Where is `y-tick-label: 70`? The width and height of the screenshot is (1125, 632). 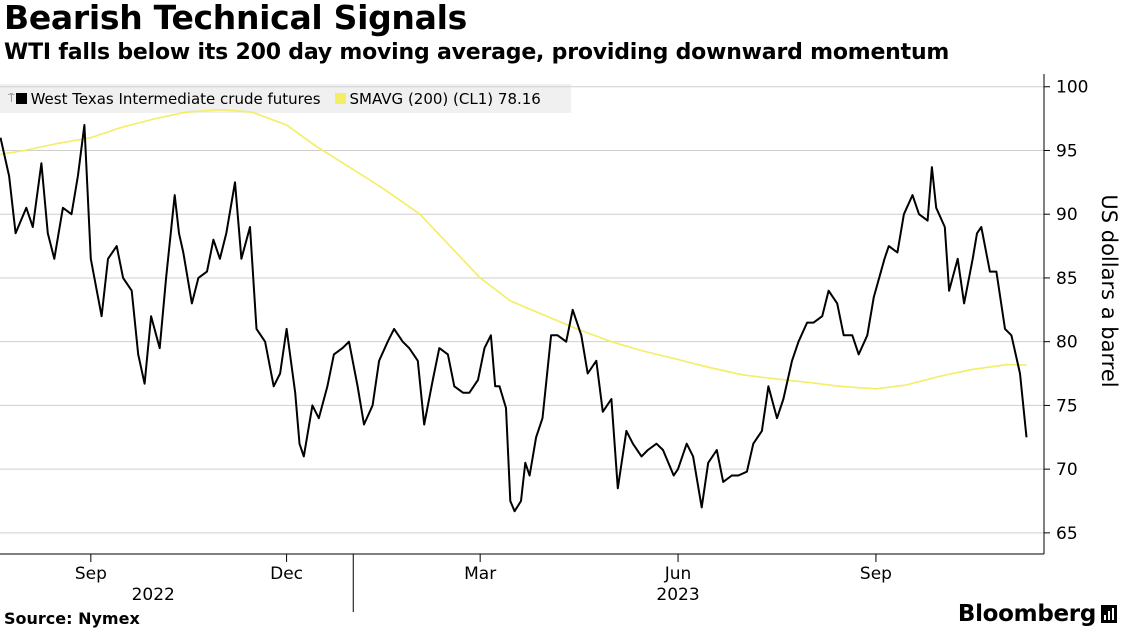
y-tick-label: 70 is located at coordinates (1067, 470).